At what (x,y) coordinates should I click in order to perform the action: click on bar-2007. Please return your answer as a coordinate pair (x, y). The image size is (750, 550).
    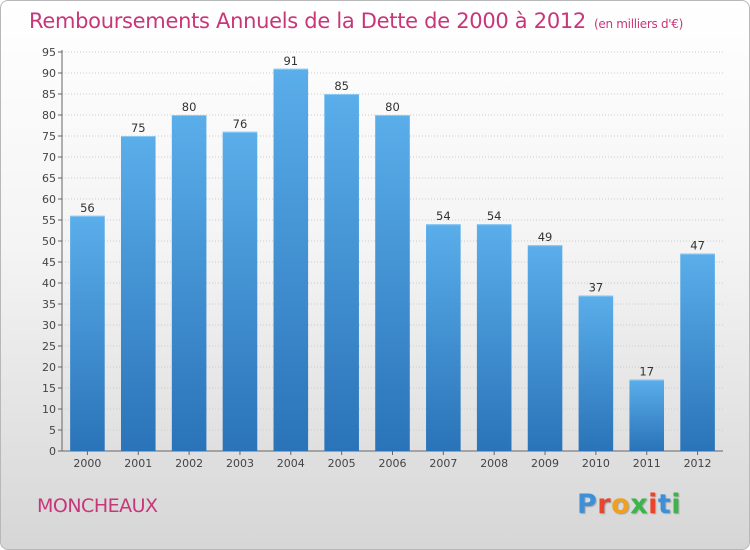
    Looking at the image, I should click on (443, 337).